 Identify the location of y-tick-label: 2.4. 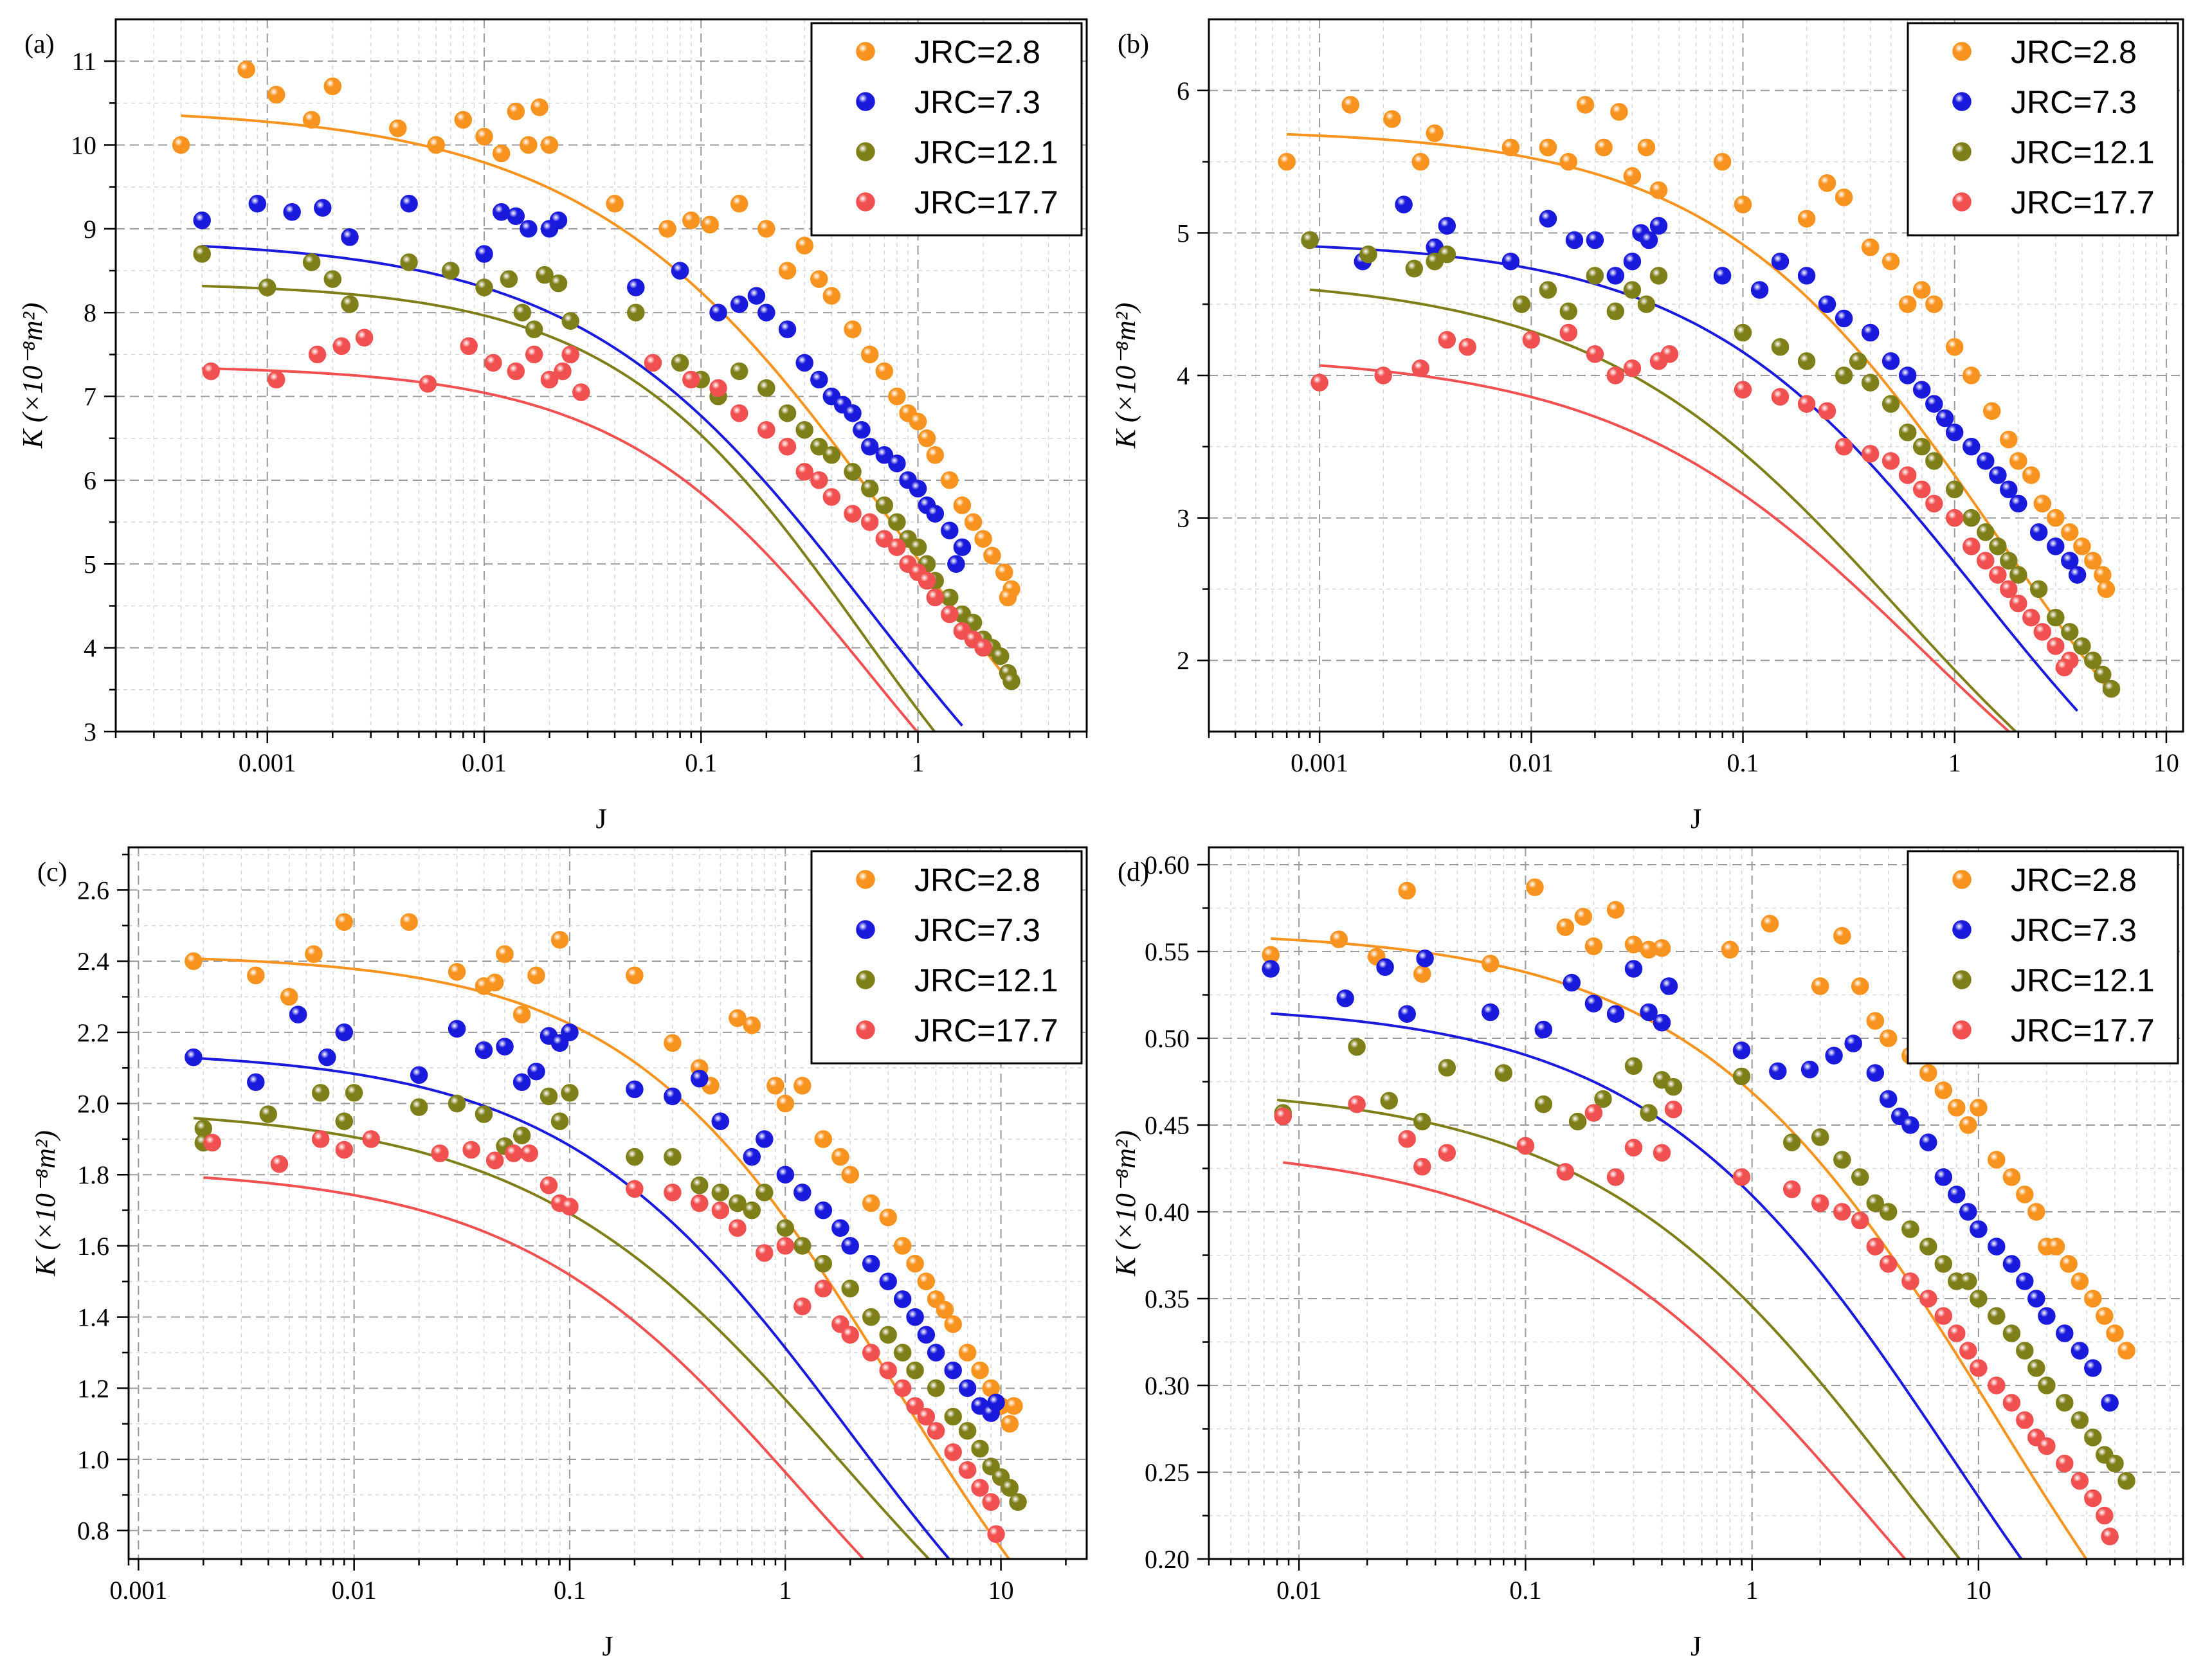
(93, 962).